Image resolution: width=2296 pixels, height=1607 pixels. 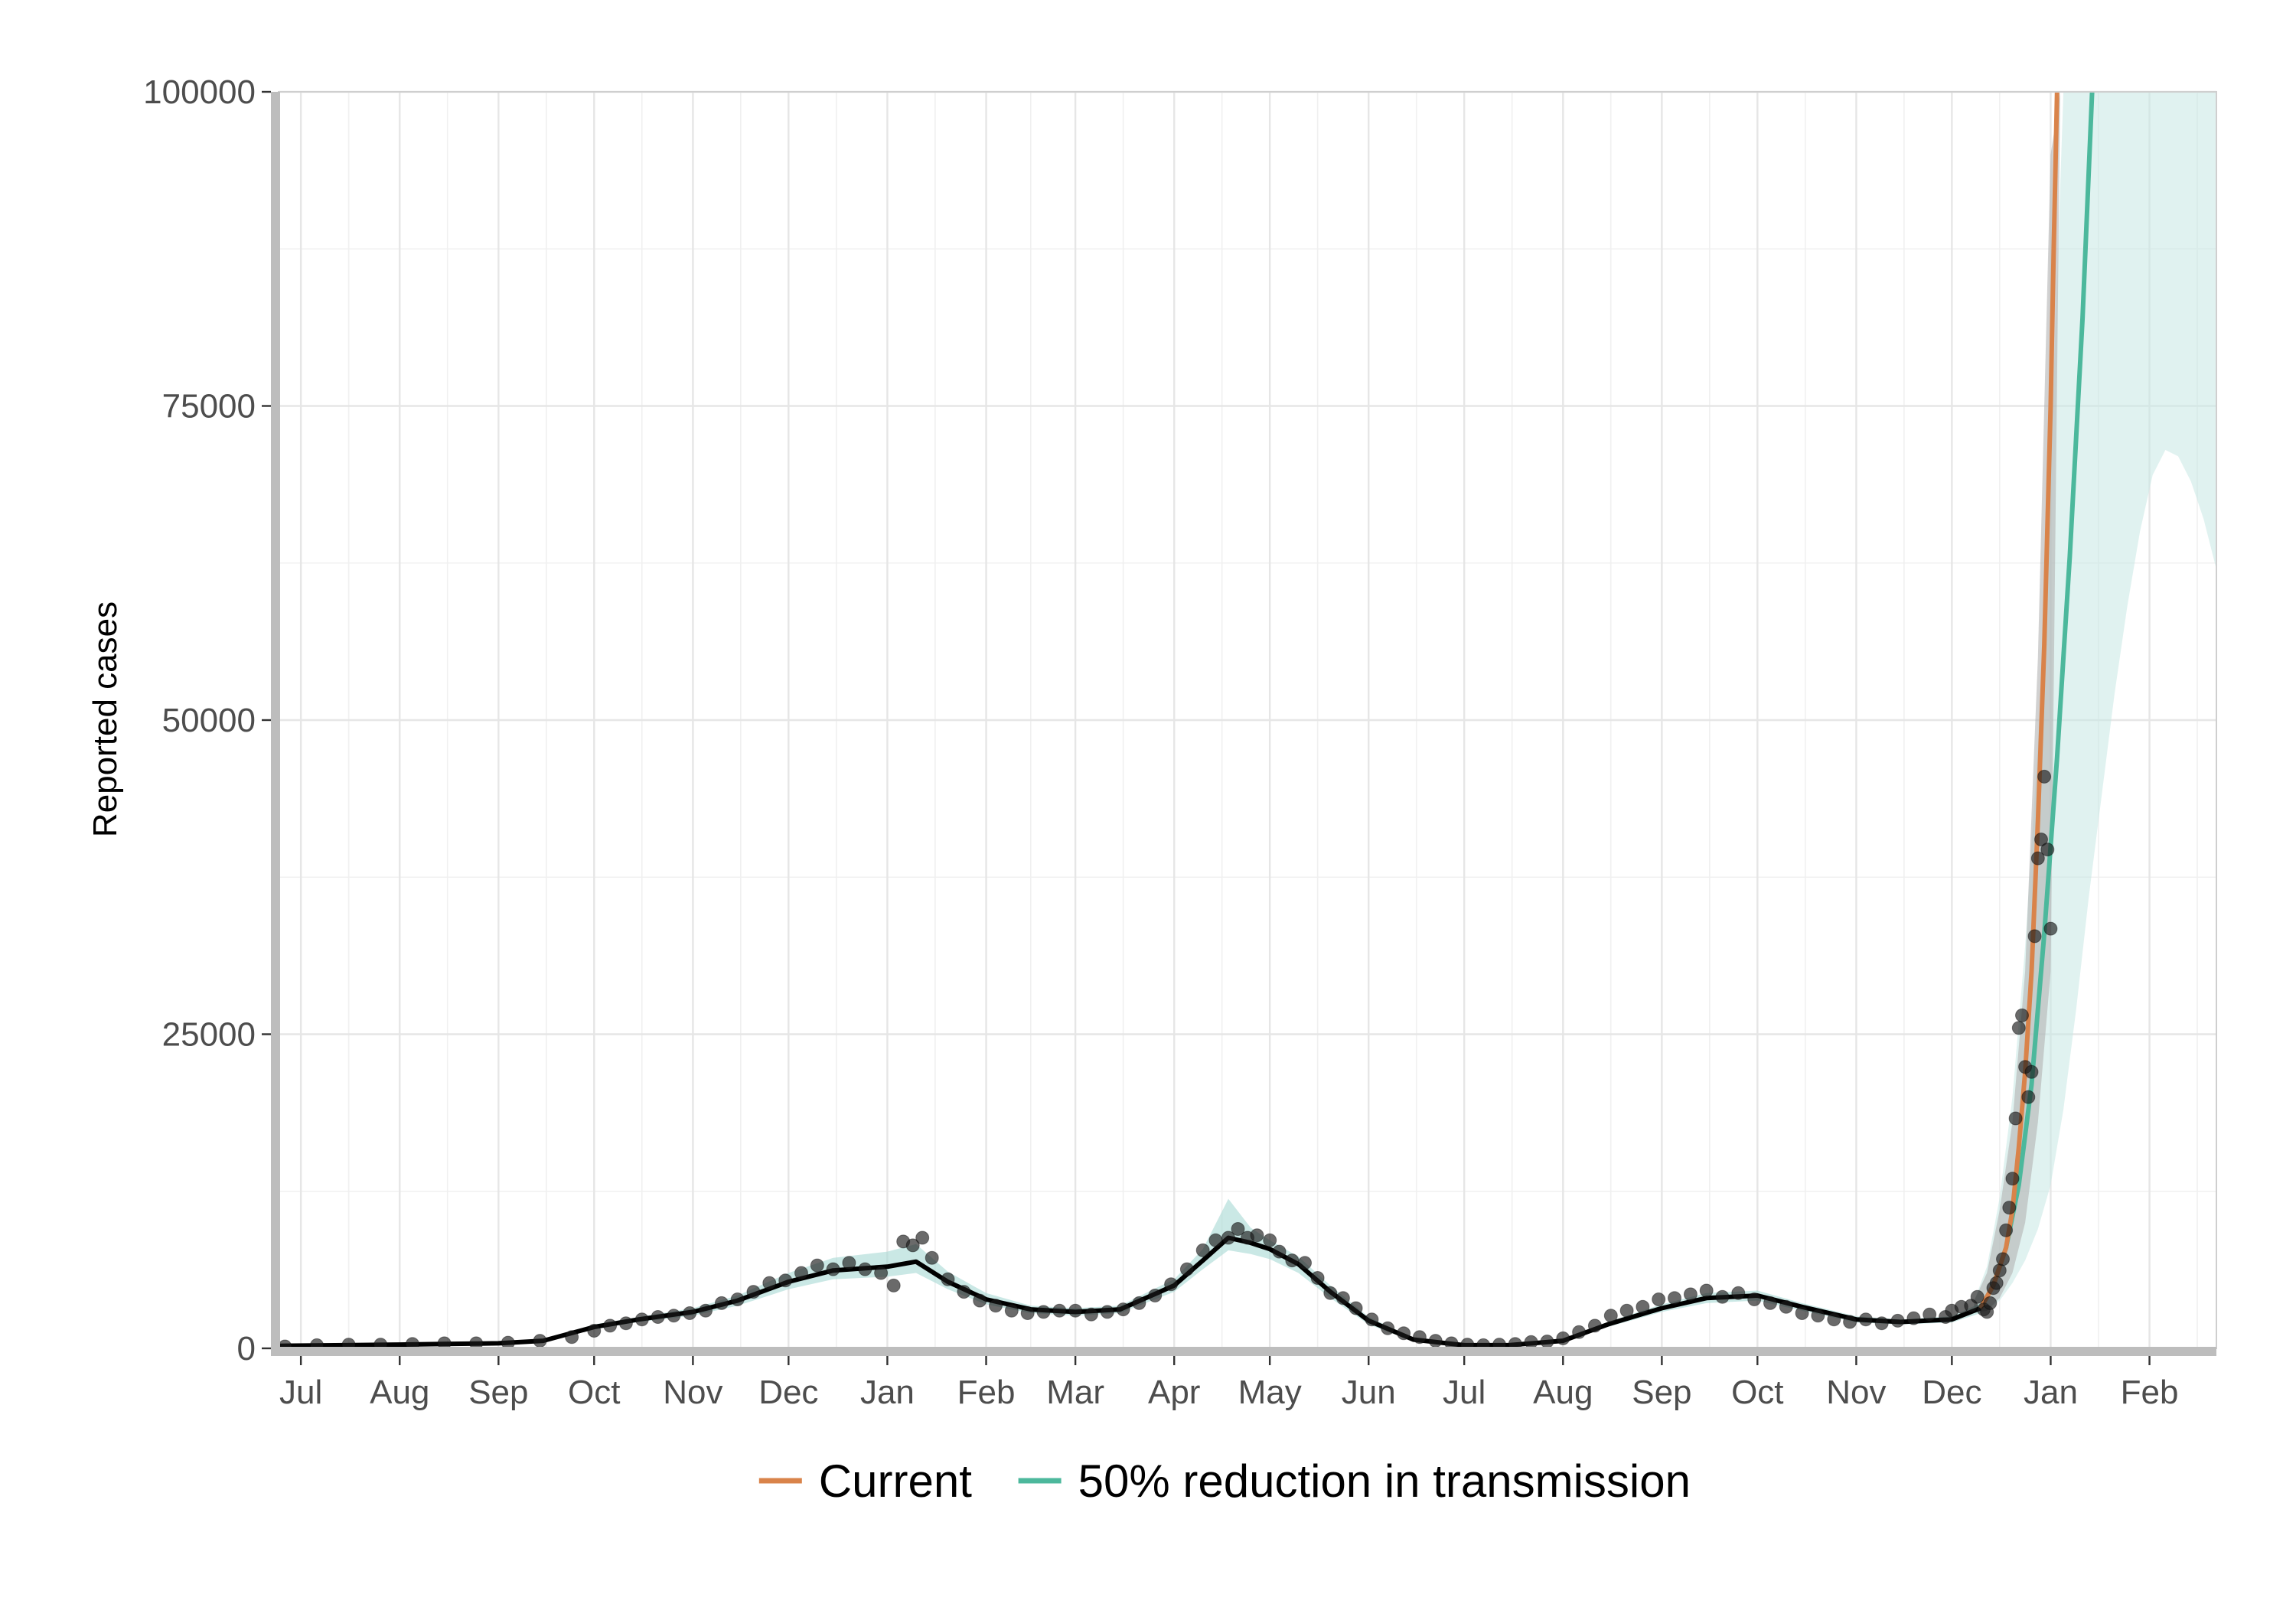 What do you see at coordinates (1464, 1392) in the screenshot?
I see `x-tick-label: Jul` at bounding box center [1464, 1392].